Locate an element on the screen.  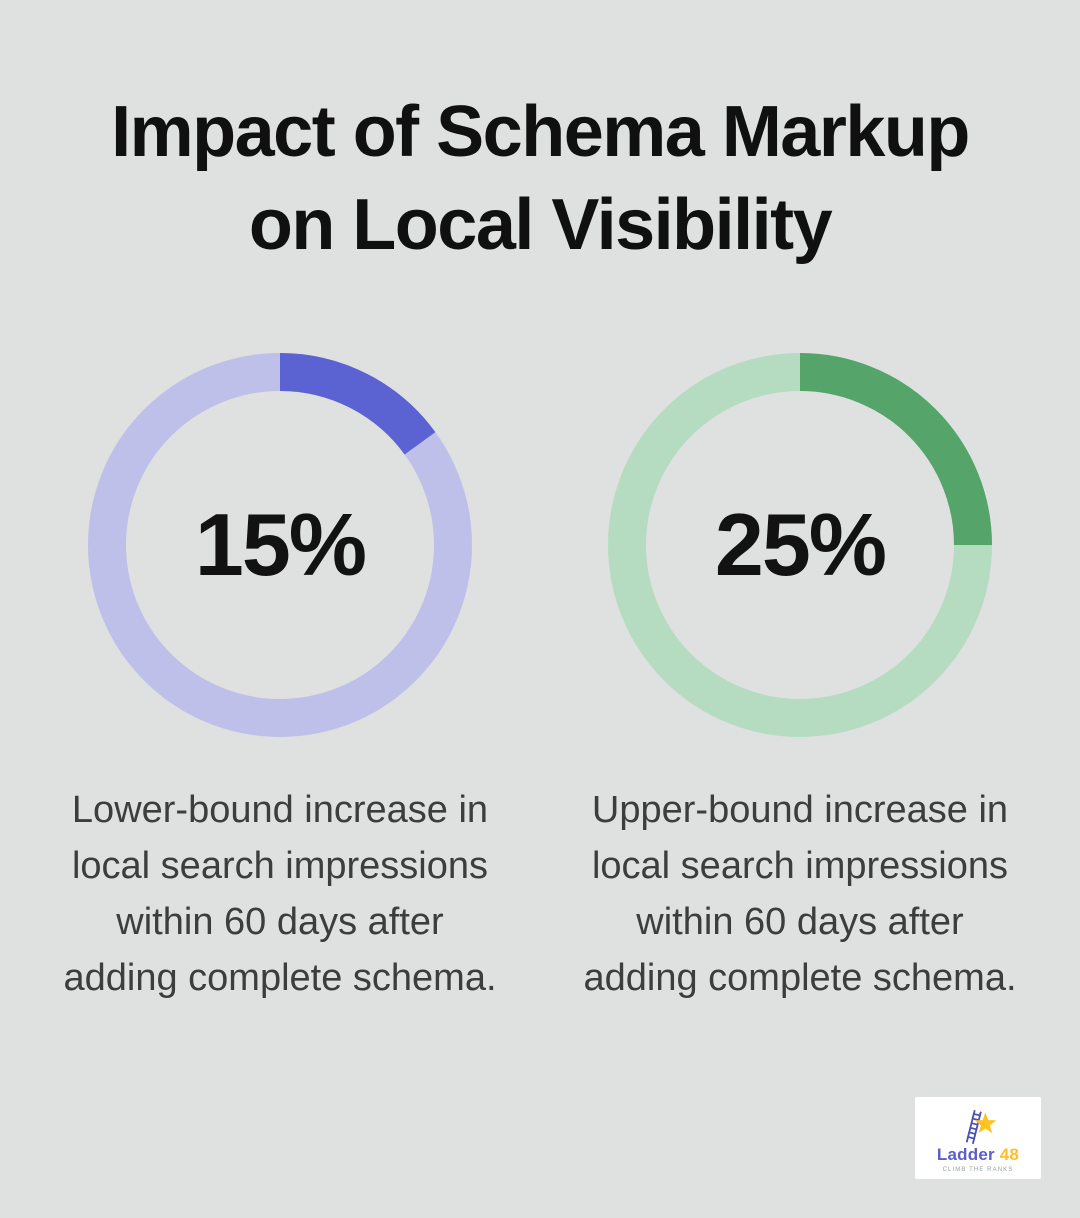
donut-chart-lower-bound: 15% is located at coordinates (280, 545).